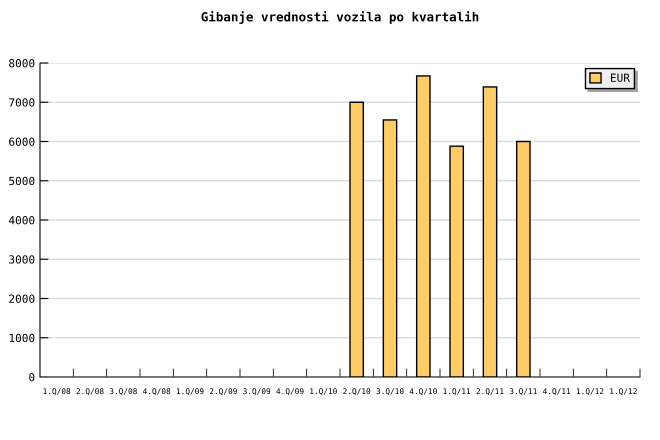 This screenshot has width=660, height=440. I want to click on y-tick-label: 7000, so click(21, 102).